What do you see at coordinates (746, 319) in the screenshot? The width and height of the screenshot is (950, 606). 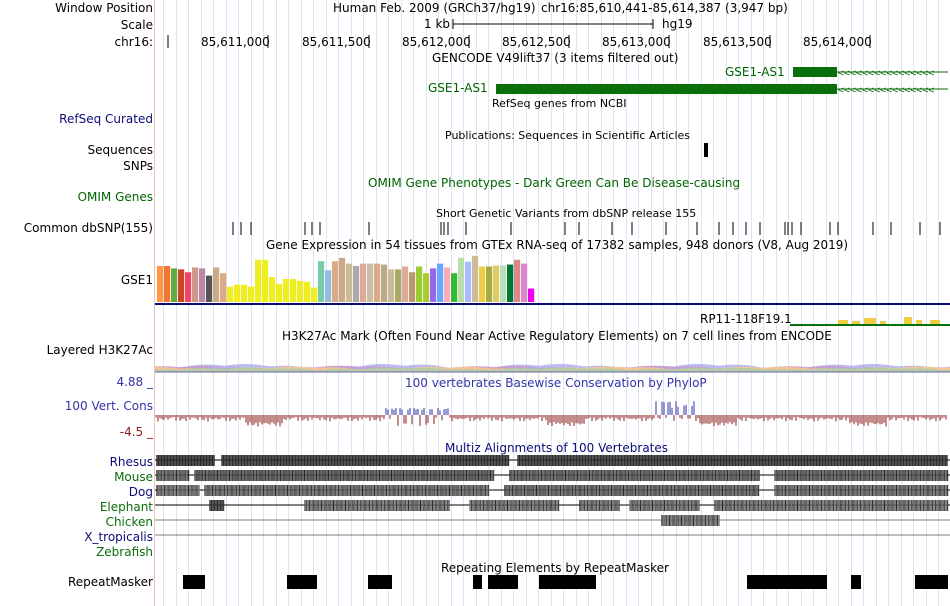 I see `gtex-gene2-label: RP11-118F19.1` at bounding box center [746, 319].